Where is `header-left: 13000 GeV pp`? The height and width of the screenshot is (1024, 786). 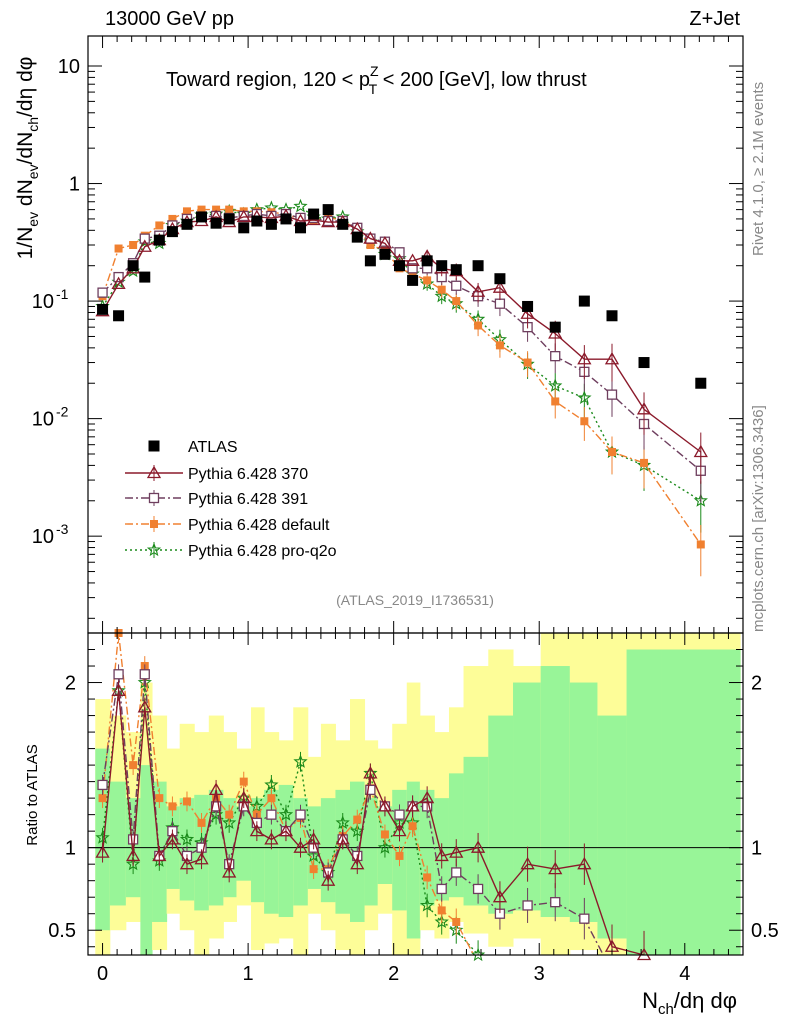 header-left: 13000 GeV pp is located at coordinates (169, 19).